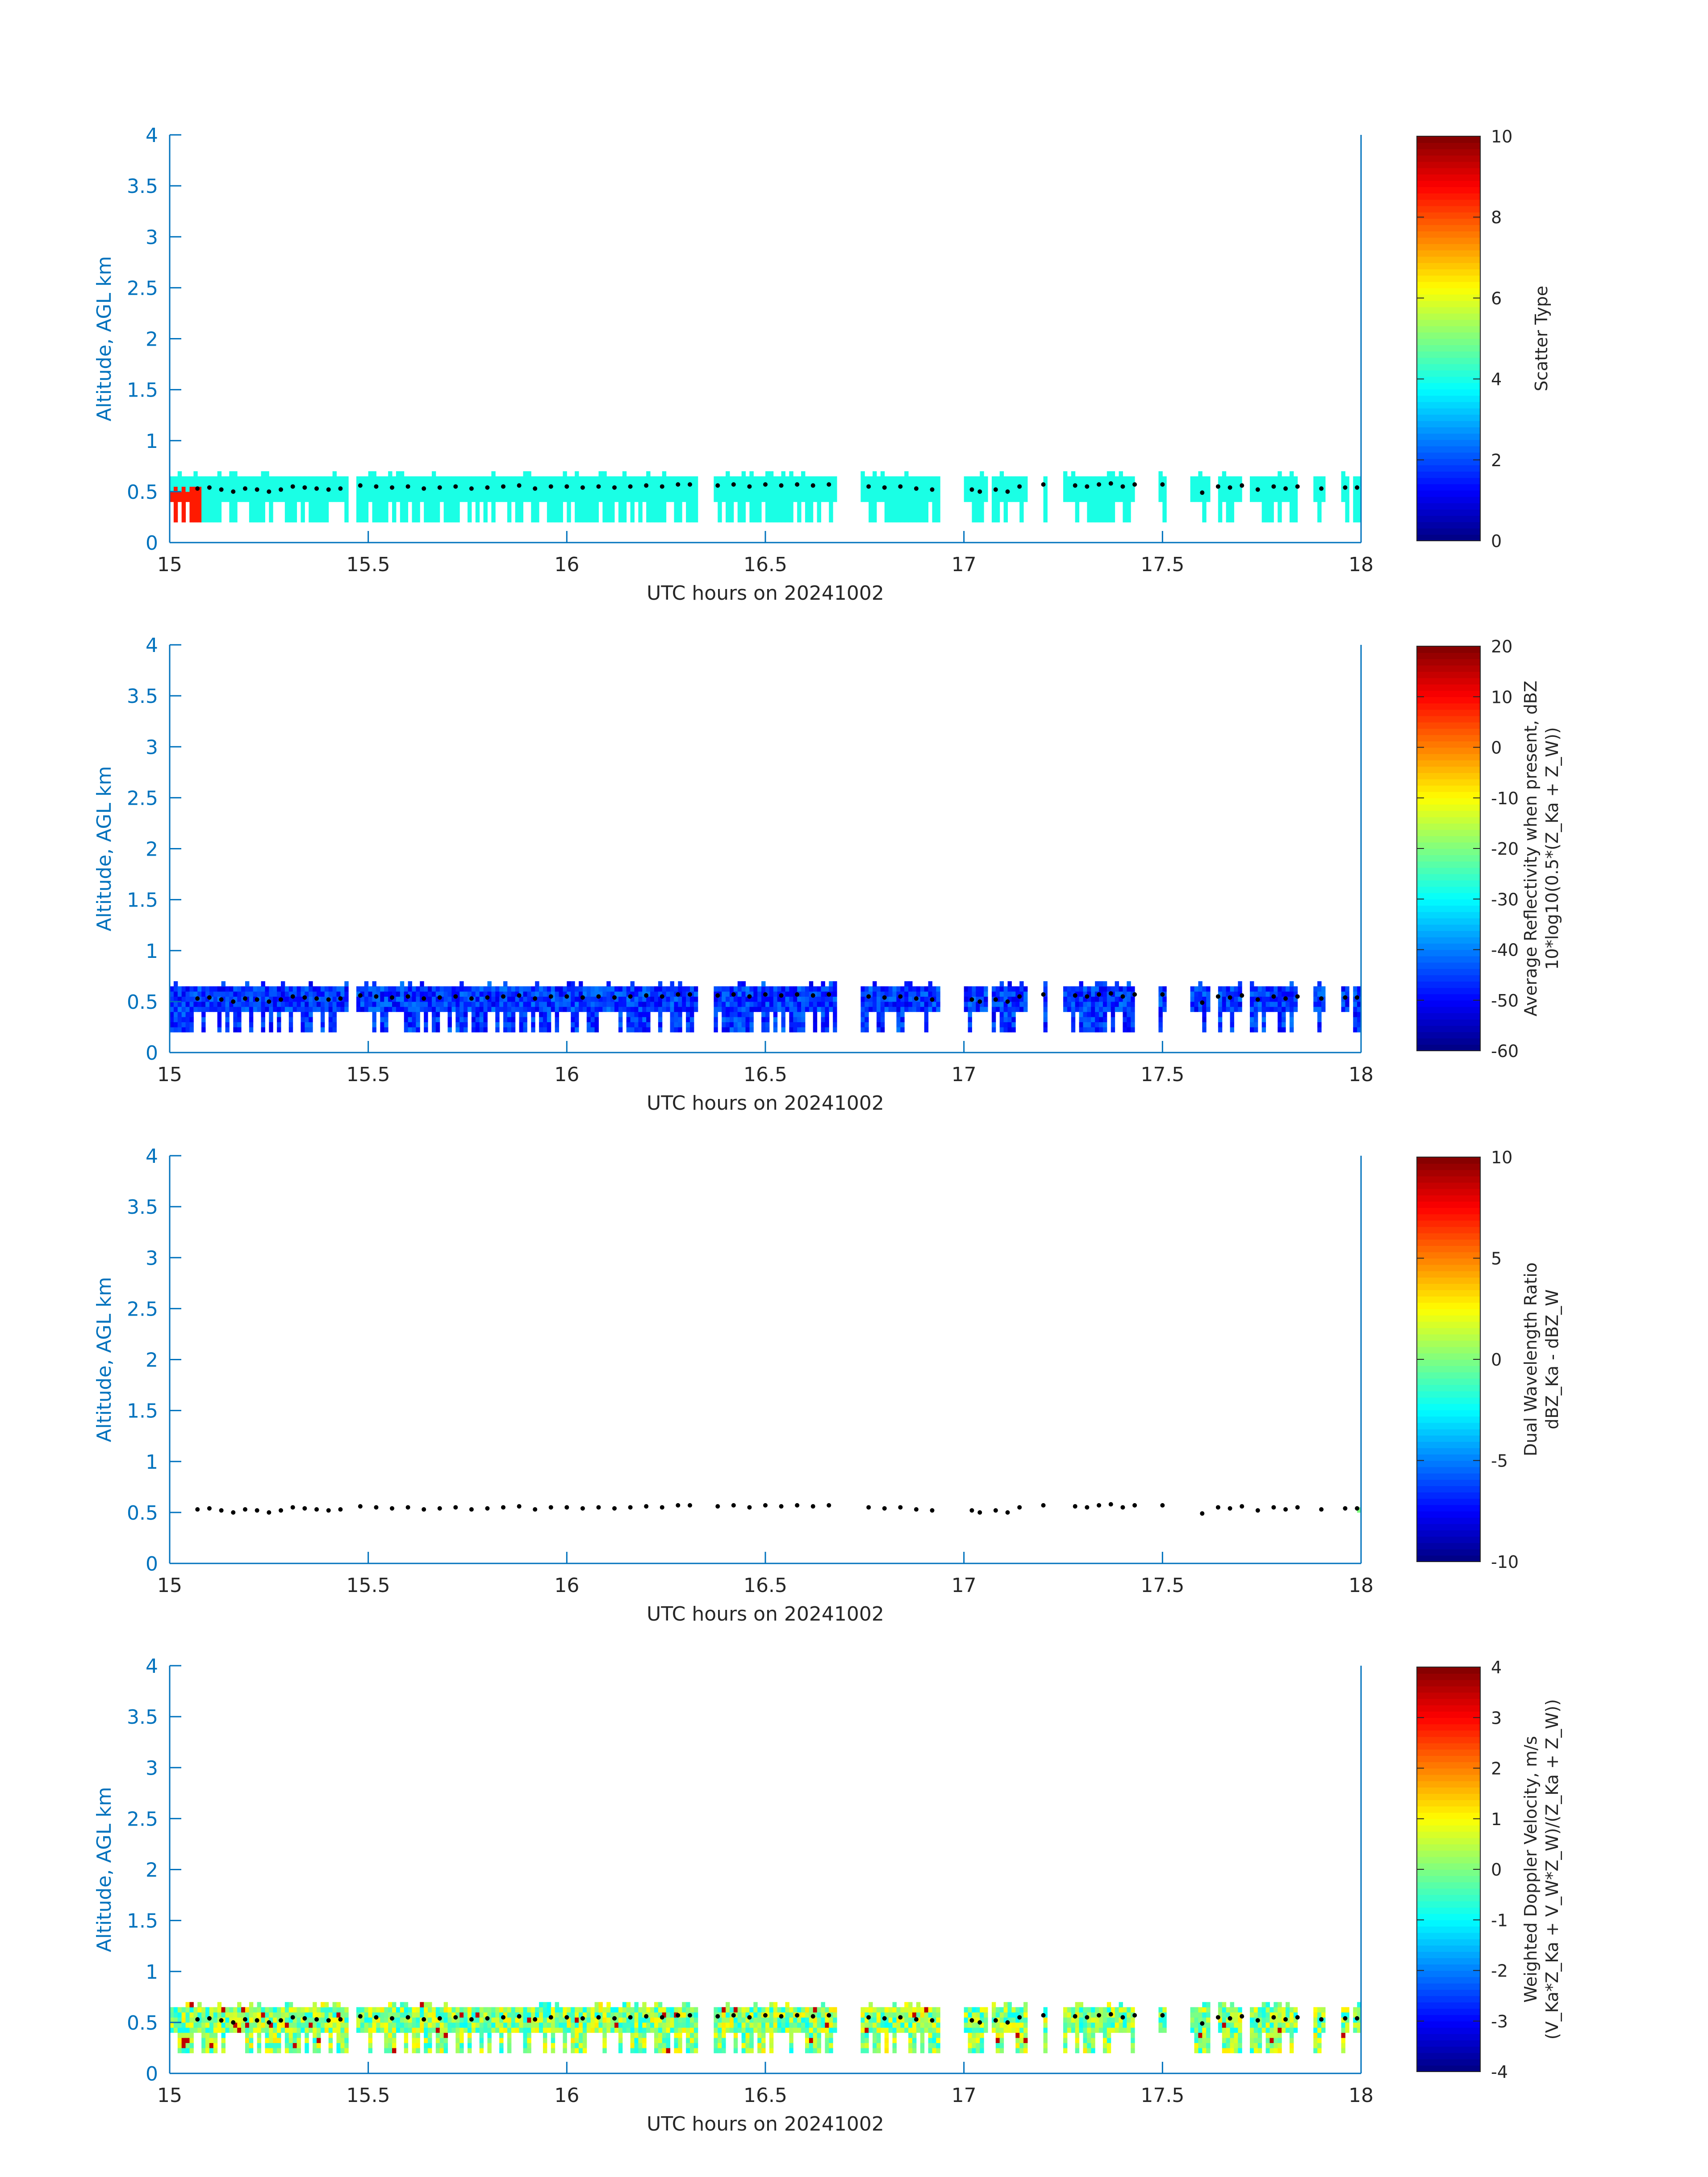  I want to click on x-tick-label: 17.5, so click(1162, 1585).